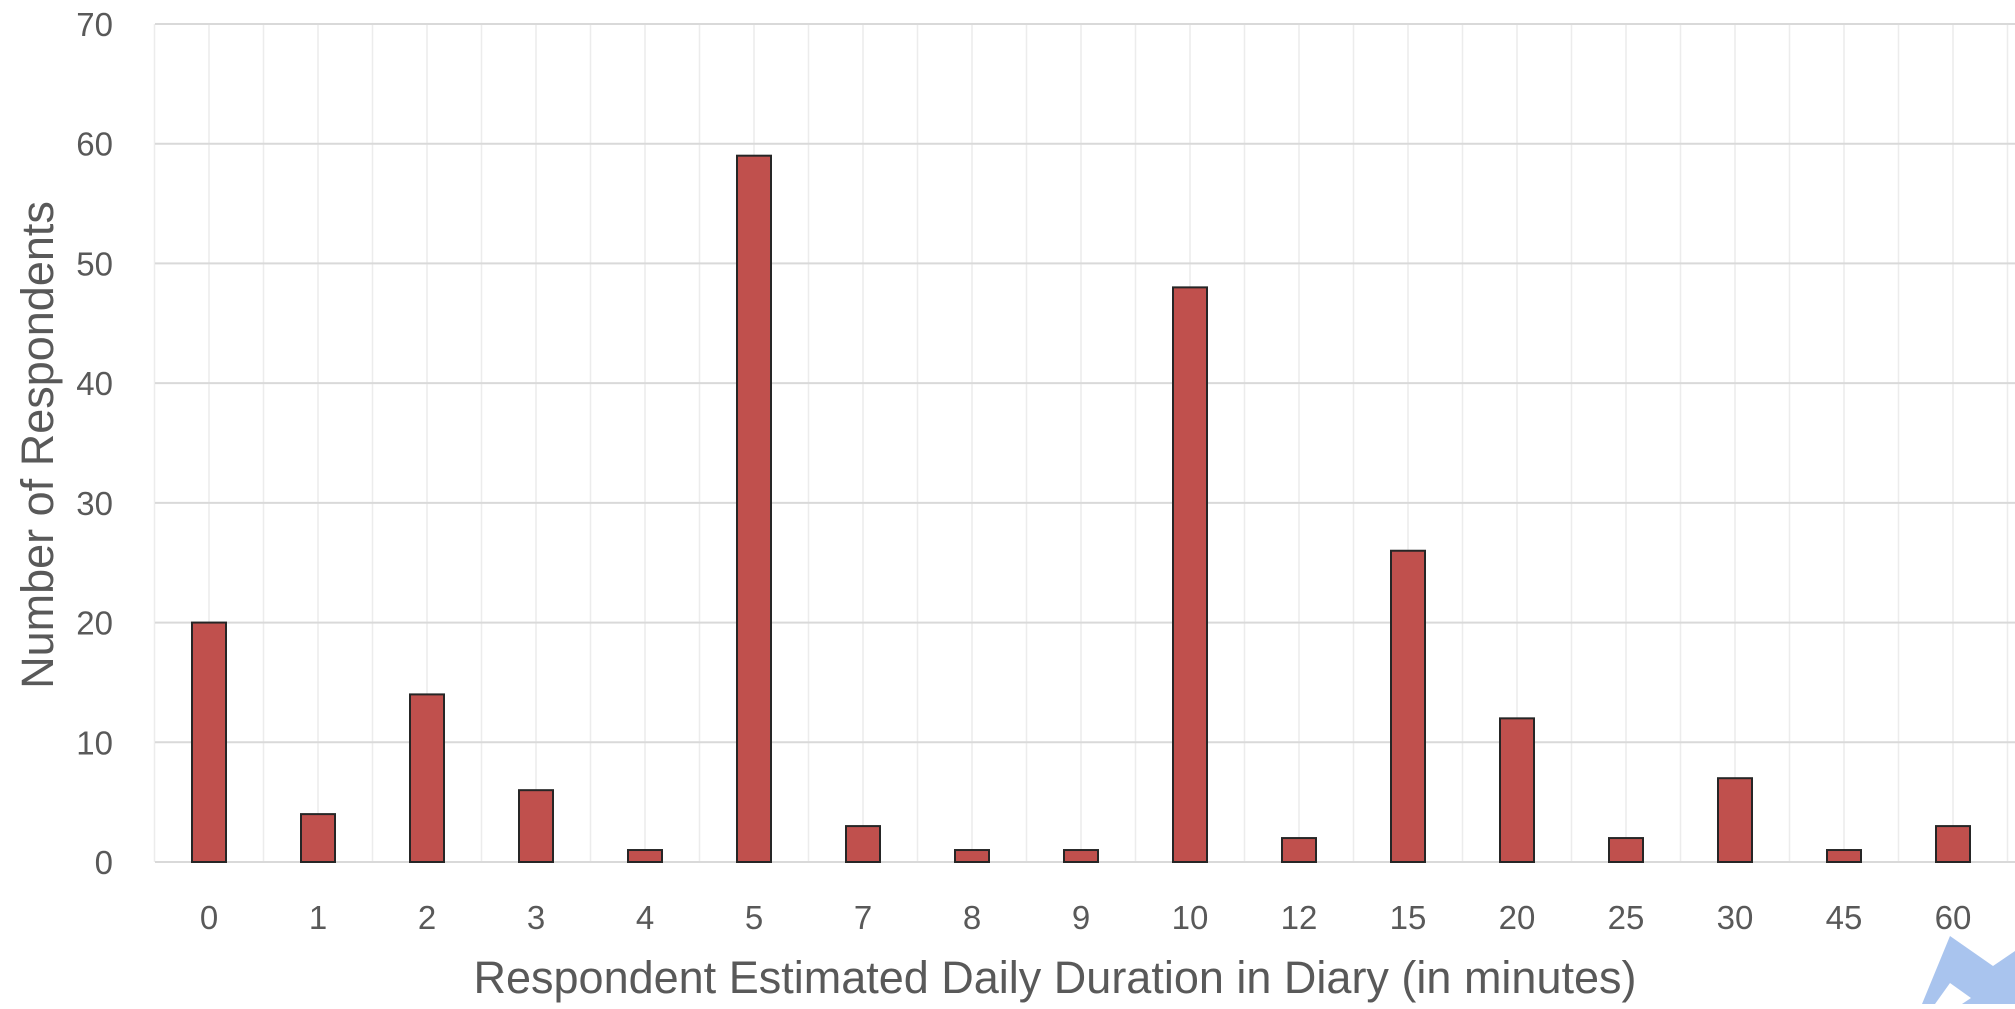 The image size is (2015, 1009). What do you see at coordinates (94, 144) in the screenshot?
I see `y-tick-label: 60` at bounding box center [94, 144].